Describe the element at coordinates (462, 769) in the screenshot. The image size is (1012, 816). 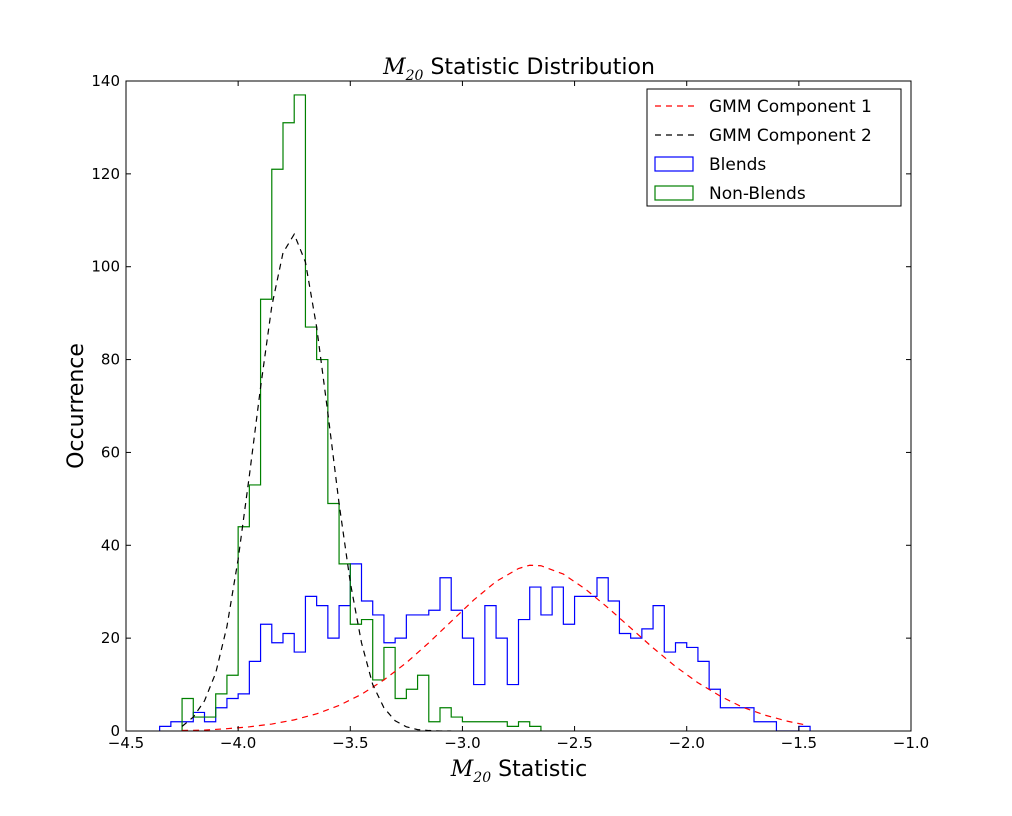
I see `x-axis-title-symbol: M` at that location.